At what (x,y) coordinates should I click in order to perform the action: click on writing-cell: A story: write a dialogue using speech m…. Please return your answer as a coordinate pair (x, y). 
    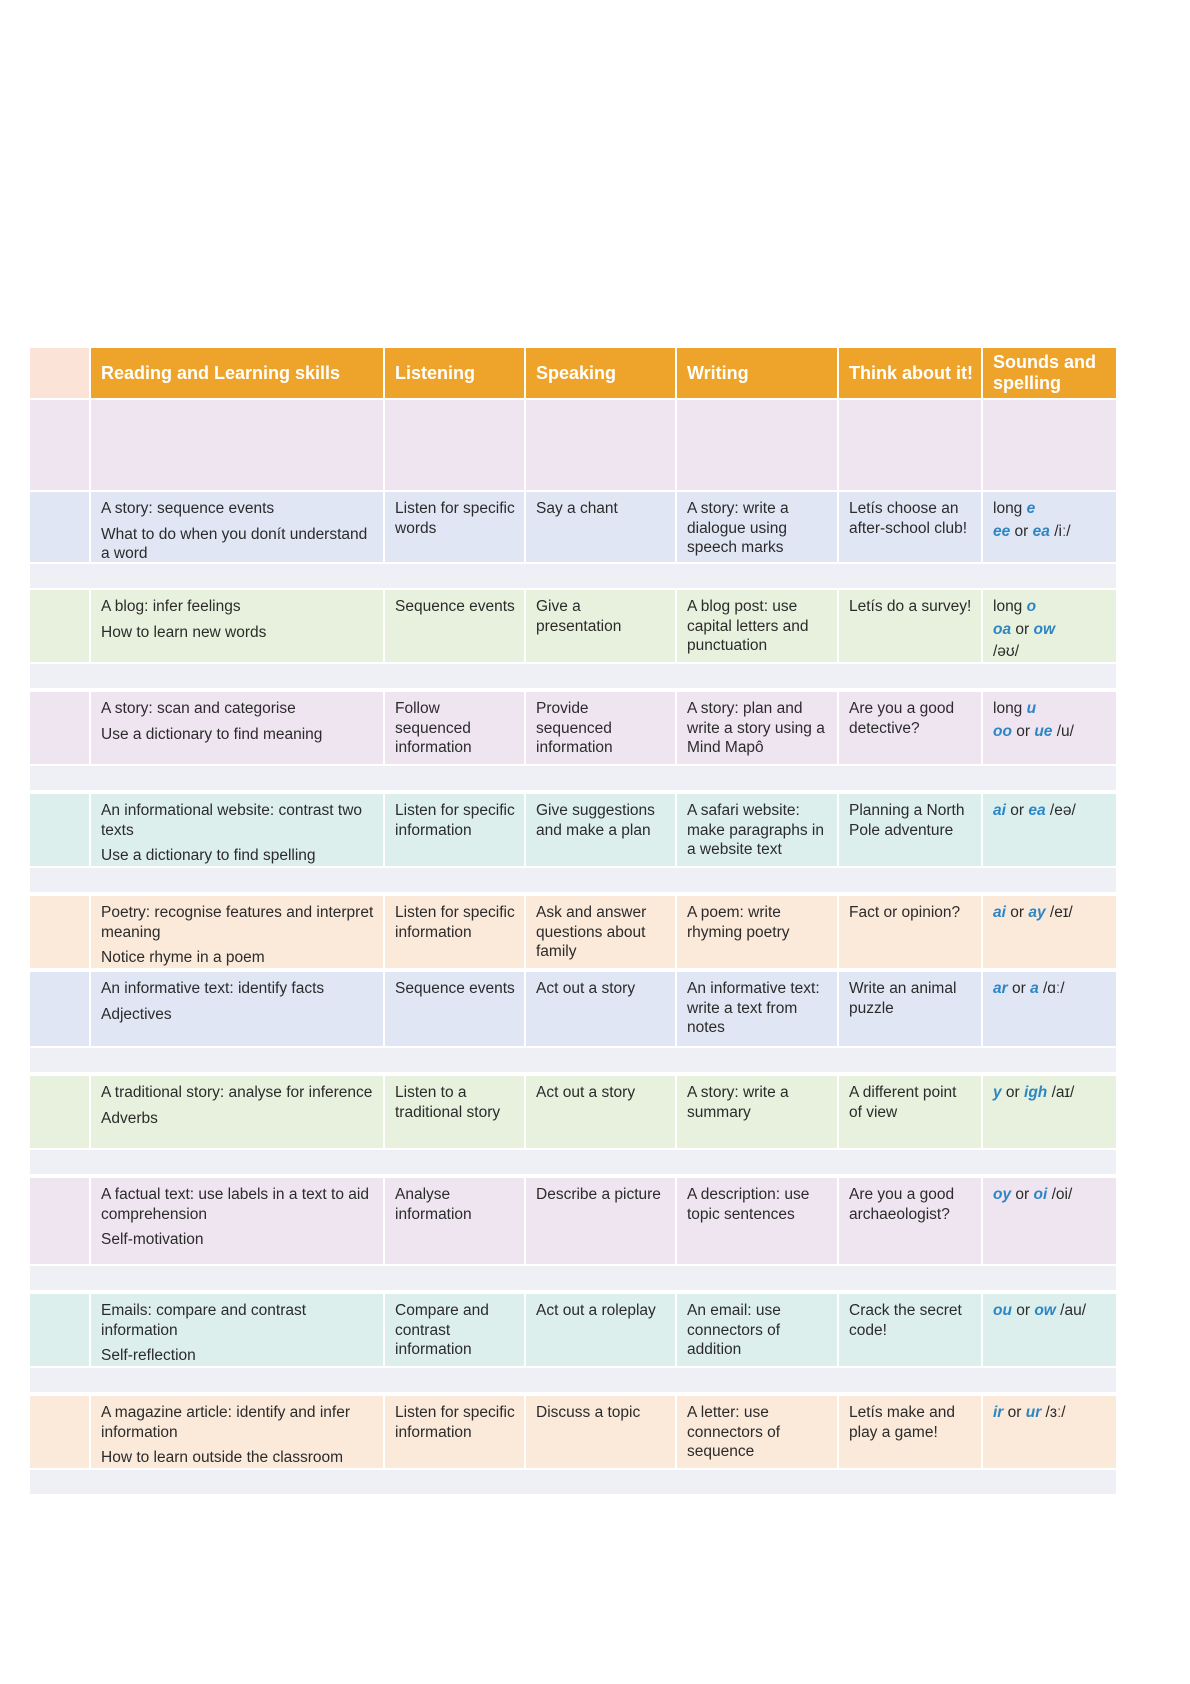
    Looking at the image, I should click on (756, 527).